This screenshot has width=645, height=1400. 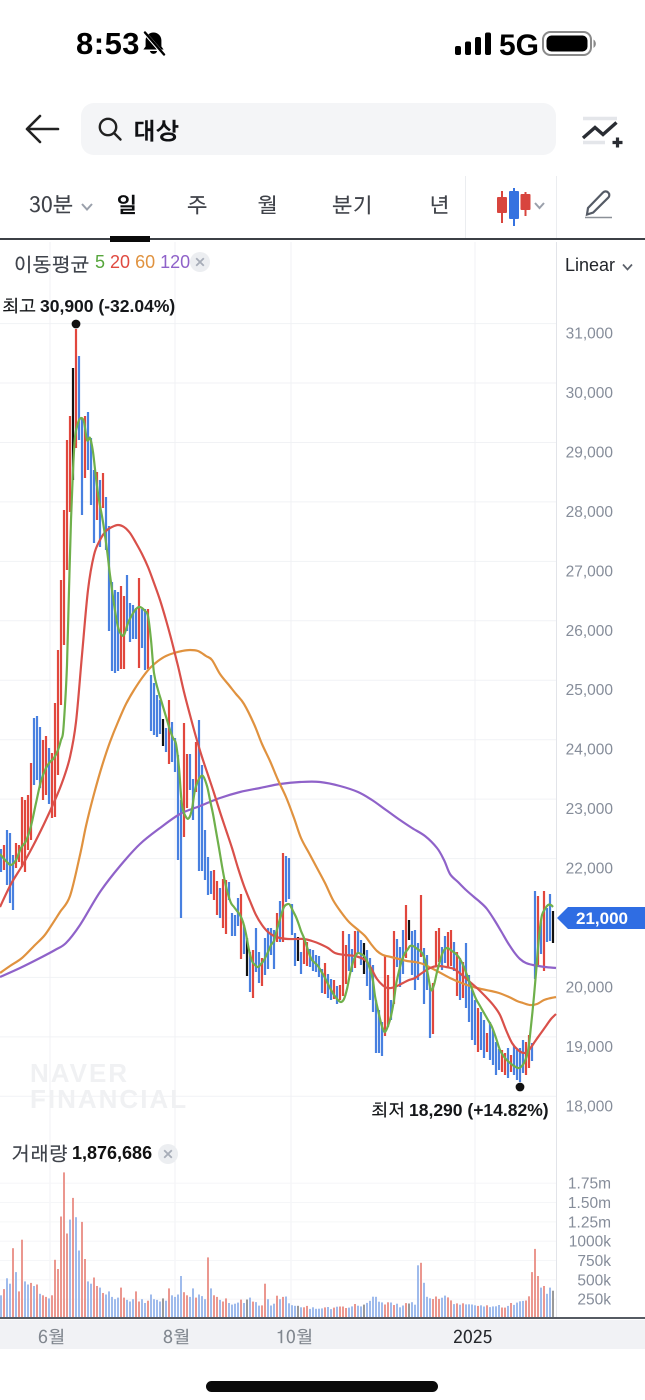 What do you see at coordinates (590, 750) in the screenshot?
I see `svg-text: 24,000` at bounding box center [590, 750].